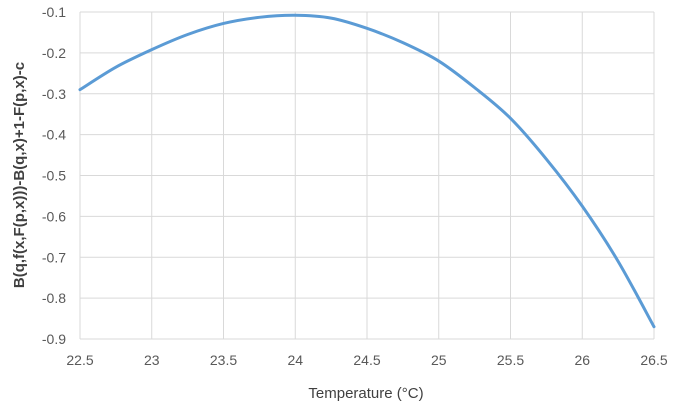 The image size is (676, 408). I want to click on y-tick-labels: -0.1 -0.2 -0.3 -0.4 -0.5 -0.6 -0.7 -0.8 -0.9, so click(54, 175).